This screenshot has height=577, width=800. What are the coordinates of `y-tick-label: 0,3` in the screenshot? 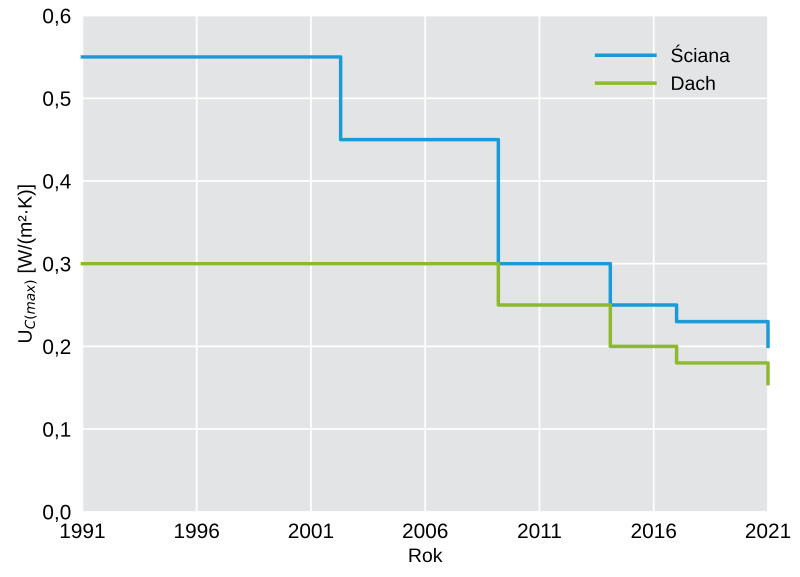 It's located at (56, 265).